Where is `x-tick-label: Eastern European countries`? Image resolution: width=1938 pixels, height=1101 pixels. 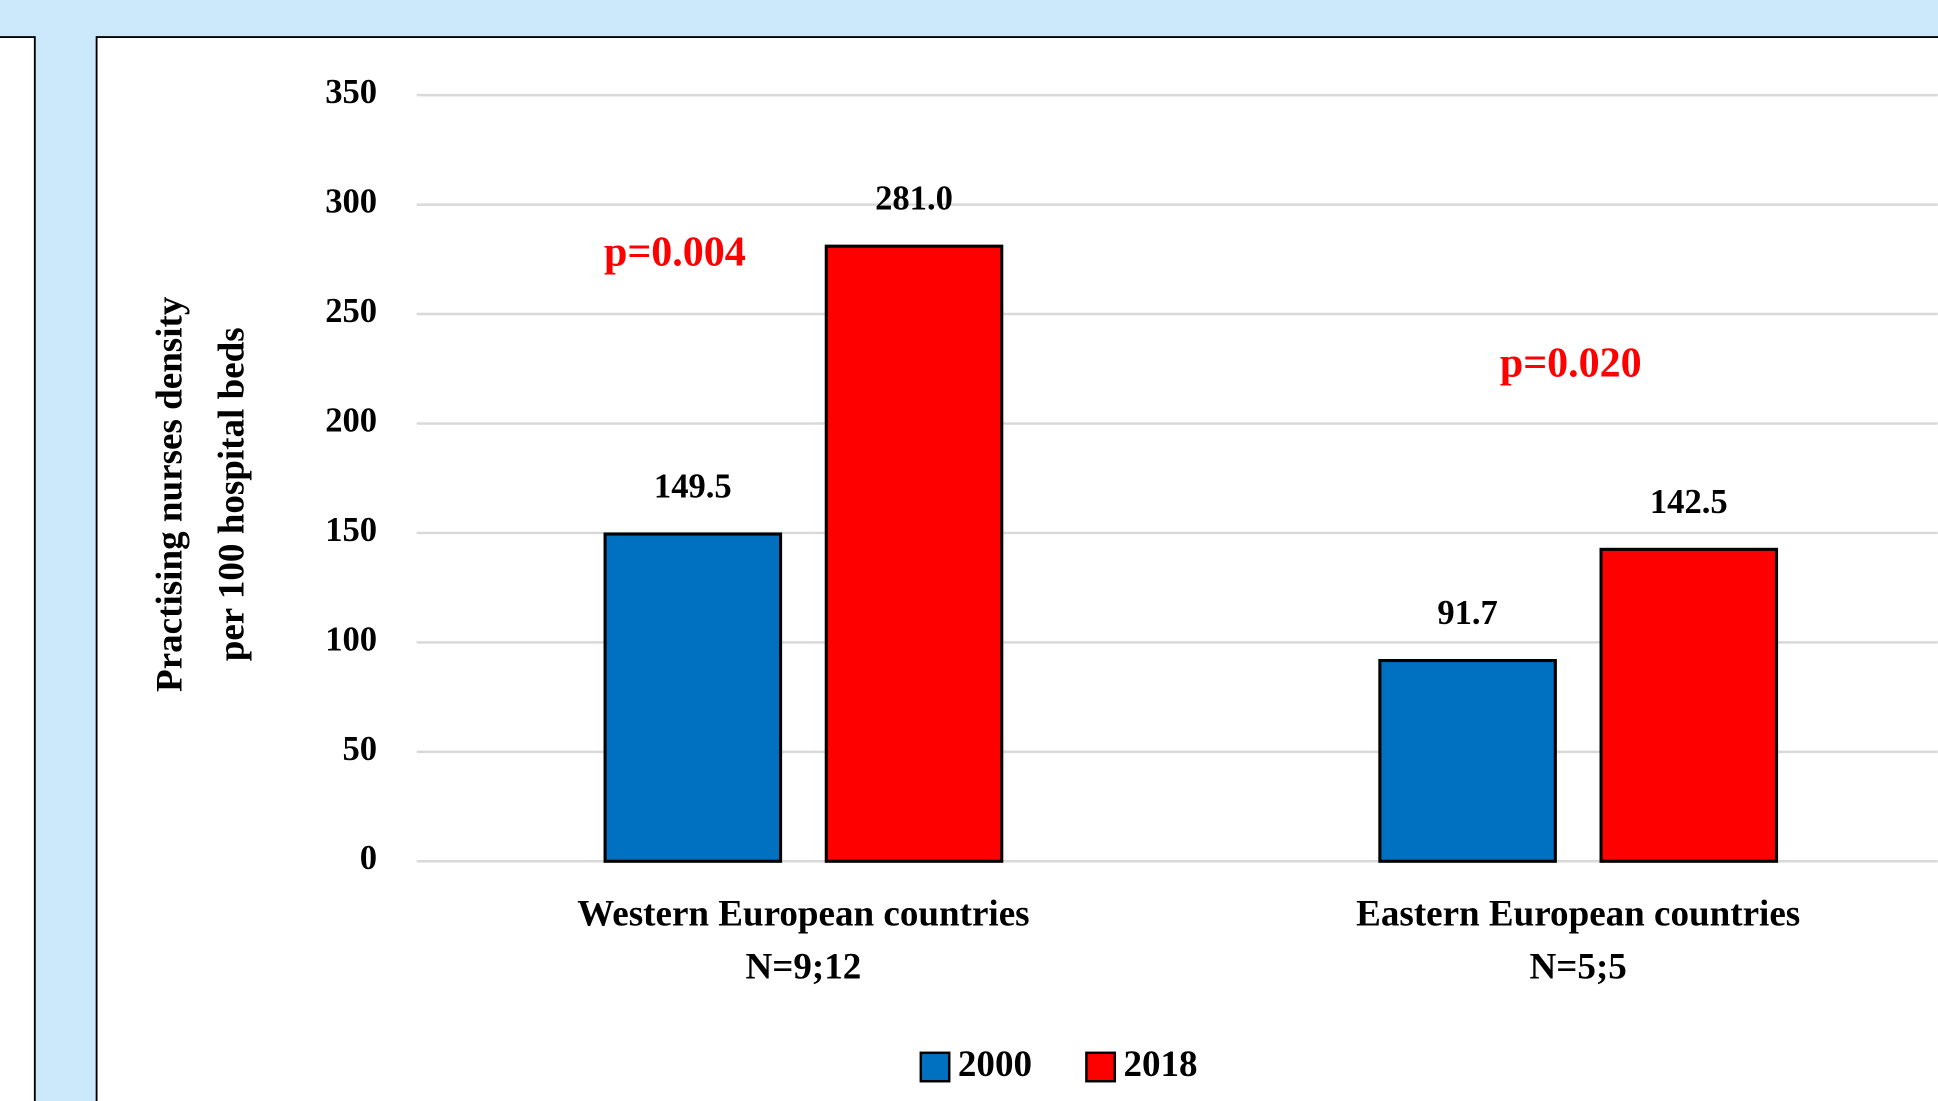
x-tick-label: Eastern European countries is located at coordinates (1578, 913).